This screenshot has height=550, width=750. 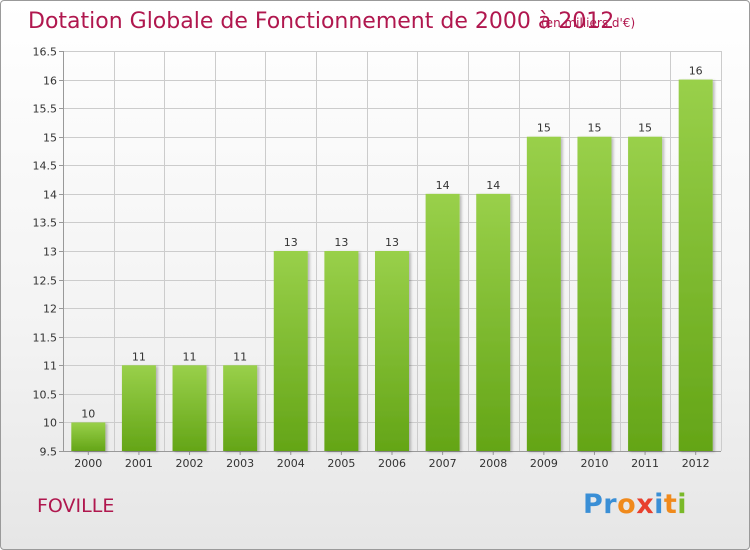 I want to click on bar-2004, so click(x=290, y=351).